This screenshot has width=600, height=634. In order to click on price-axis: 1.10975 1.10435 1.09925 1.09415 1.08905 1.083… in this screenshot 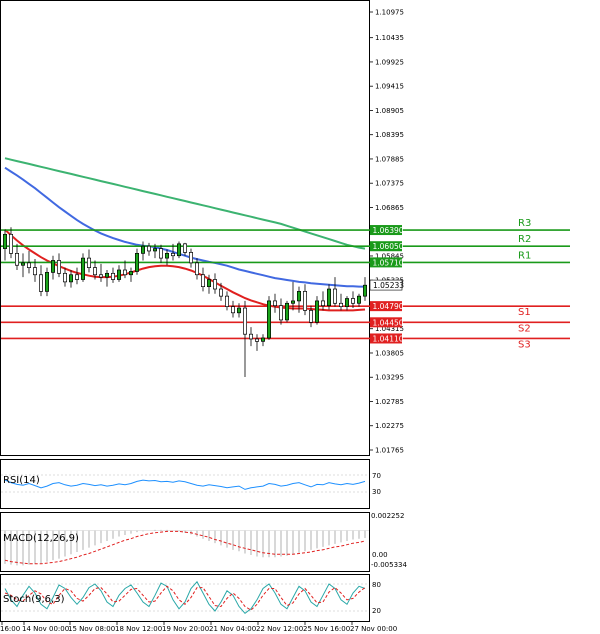, I will do `click(387, 232)`.